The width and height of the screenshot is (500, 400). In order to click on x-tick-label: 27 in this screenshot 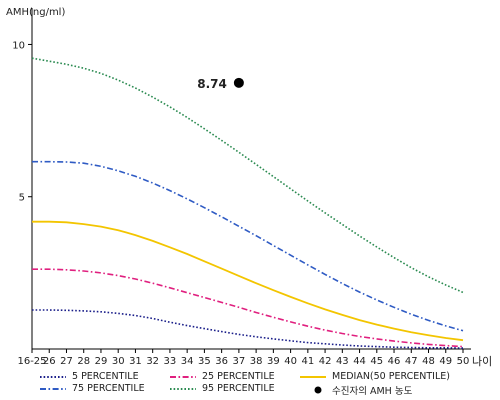, I will do `click(66, 361)`.